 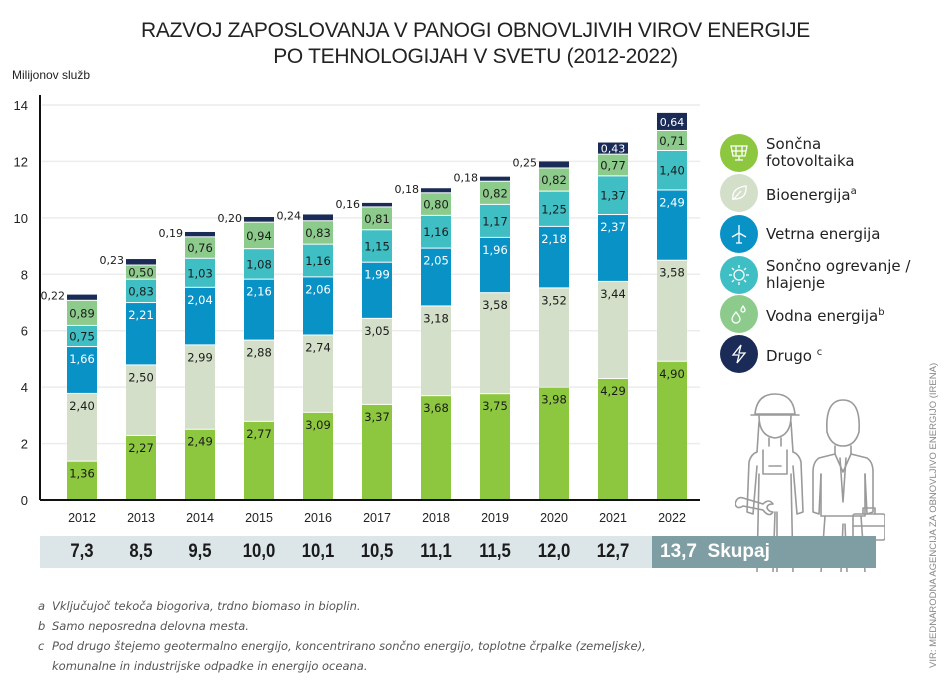 What do you see at coordinates (475, 56) in the screenshot?
I see `title-line-2: PO TEHNOLOGIJAH V SVETU (2012-2022)` at bounding box center [475, 56].